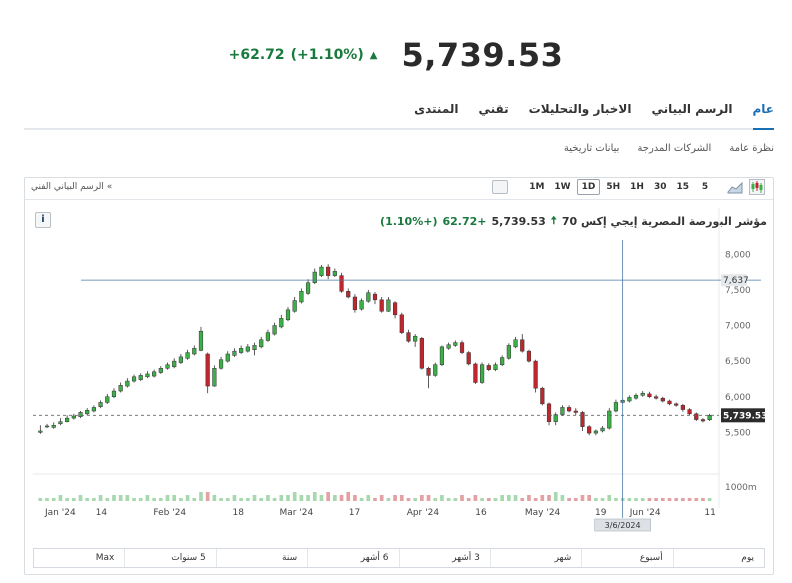 This screenshot has height=583, width=792. I want to click on timeframe-1h: 1H, so click(637, 187).